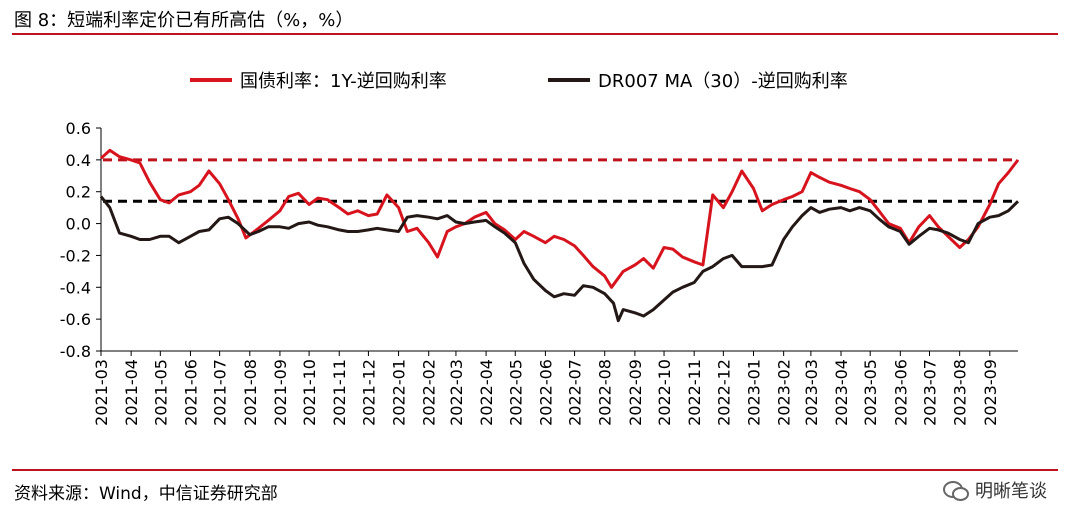  I want to click on x-tick-label: 2022-06, so click(545, 392).